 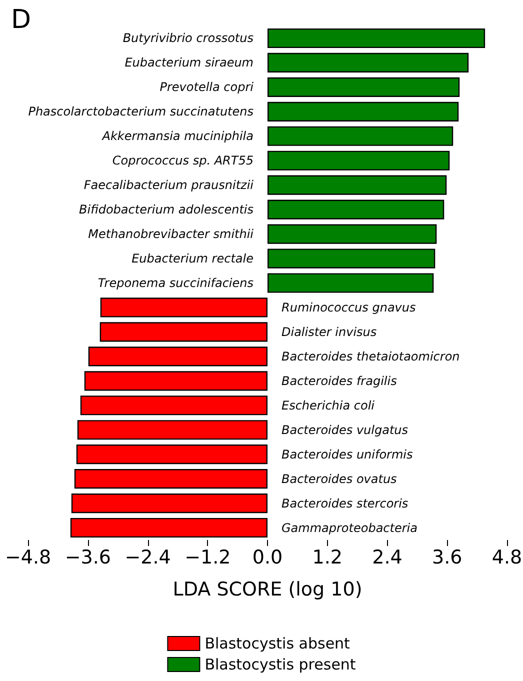 What do you see at coordinates (327, 557) in the screenshot?
I see `x-tick-label: 1.2` at bounding box center [327, 557].